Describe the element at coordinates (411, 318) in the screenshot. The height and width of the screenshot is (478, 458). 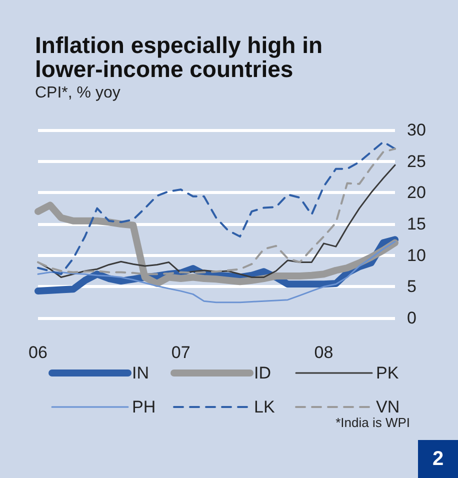
I see `y-tick-label: 0` at that location.